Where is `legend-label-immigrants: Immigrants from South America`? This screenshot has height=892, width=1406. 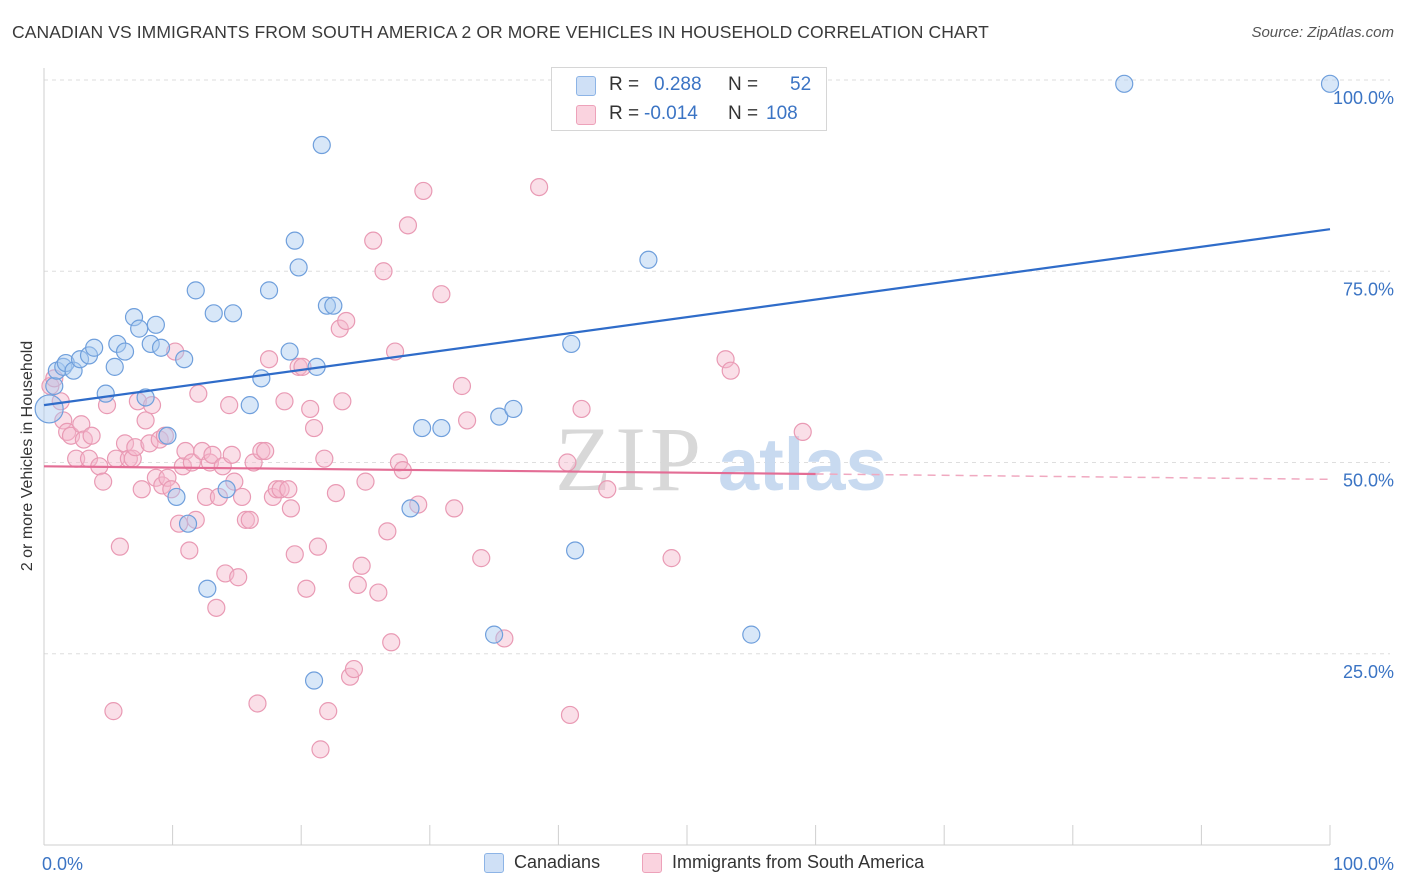
legend-label-immigrants: Immigrants from South America is located at coordinates (798, 862).